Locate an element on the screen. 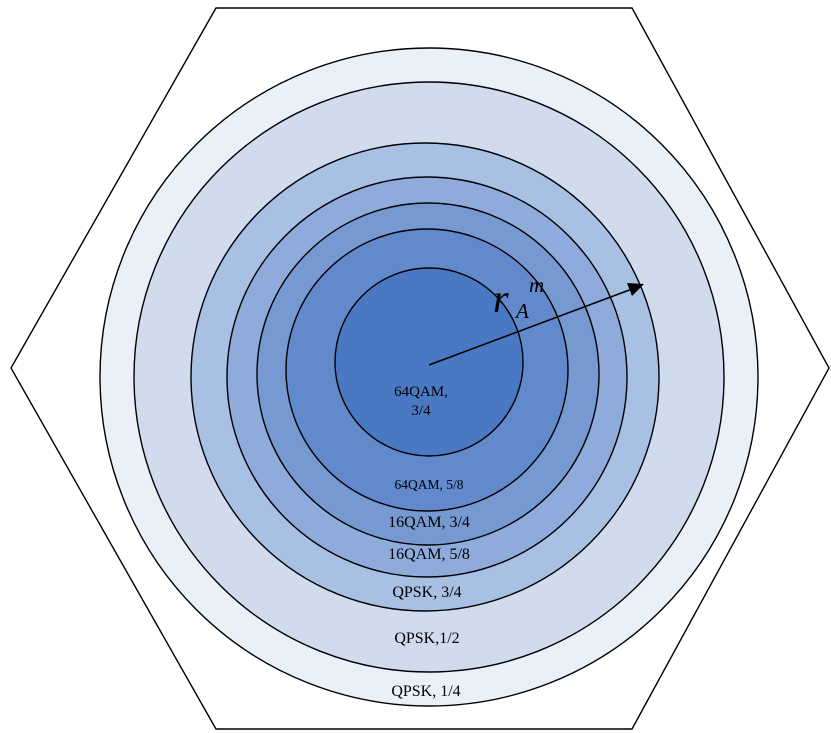 This screenshot has width=831, height=733. radius-label: r m A is located at coordinates (518, 298).